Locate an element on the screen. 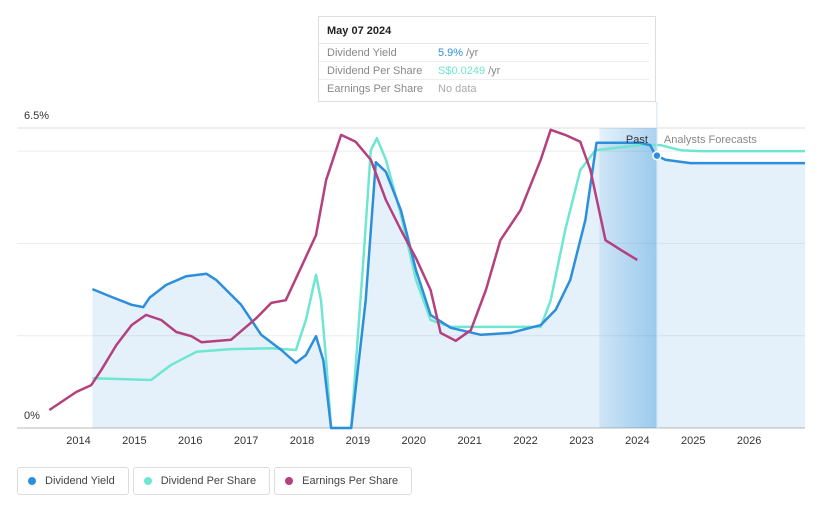 This screenshot has height=508, width=821. x-tick-label: 2018 is located at coordinates (302, 441).